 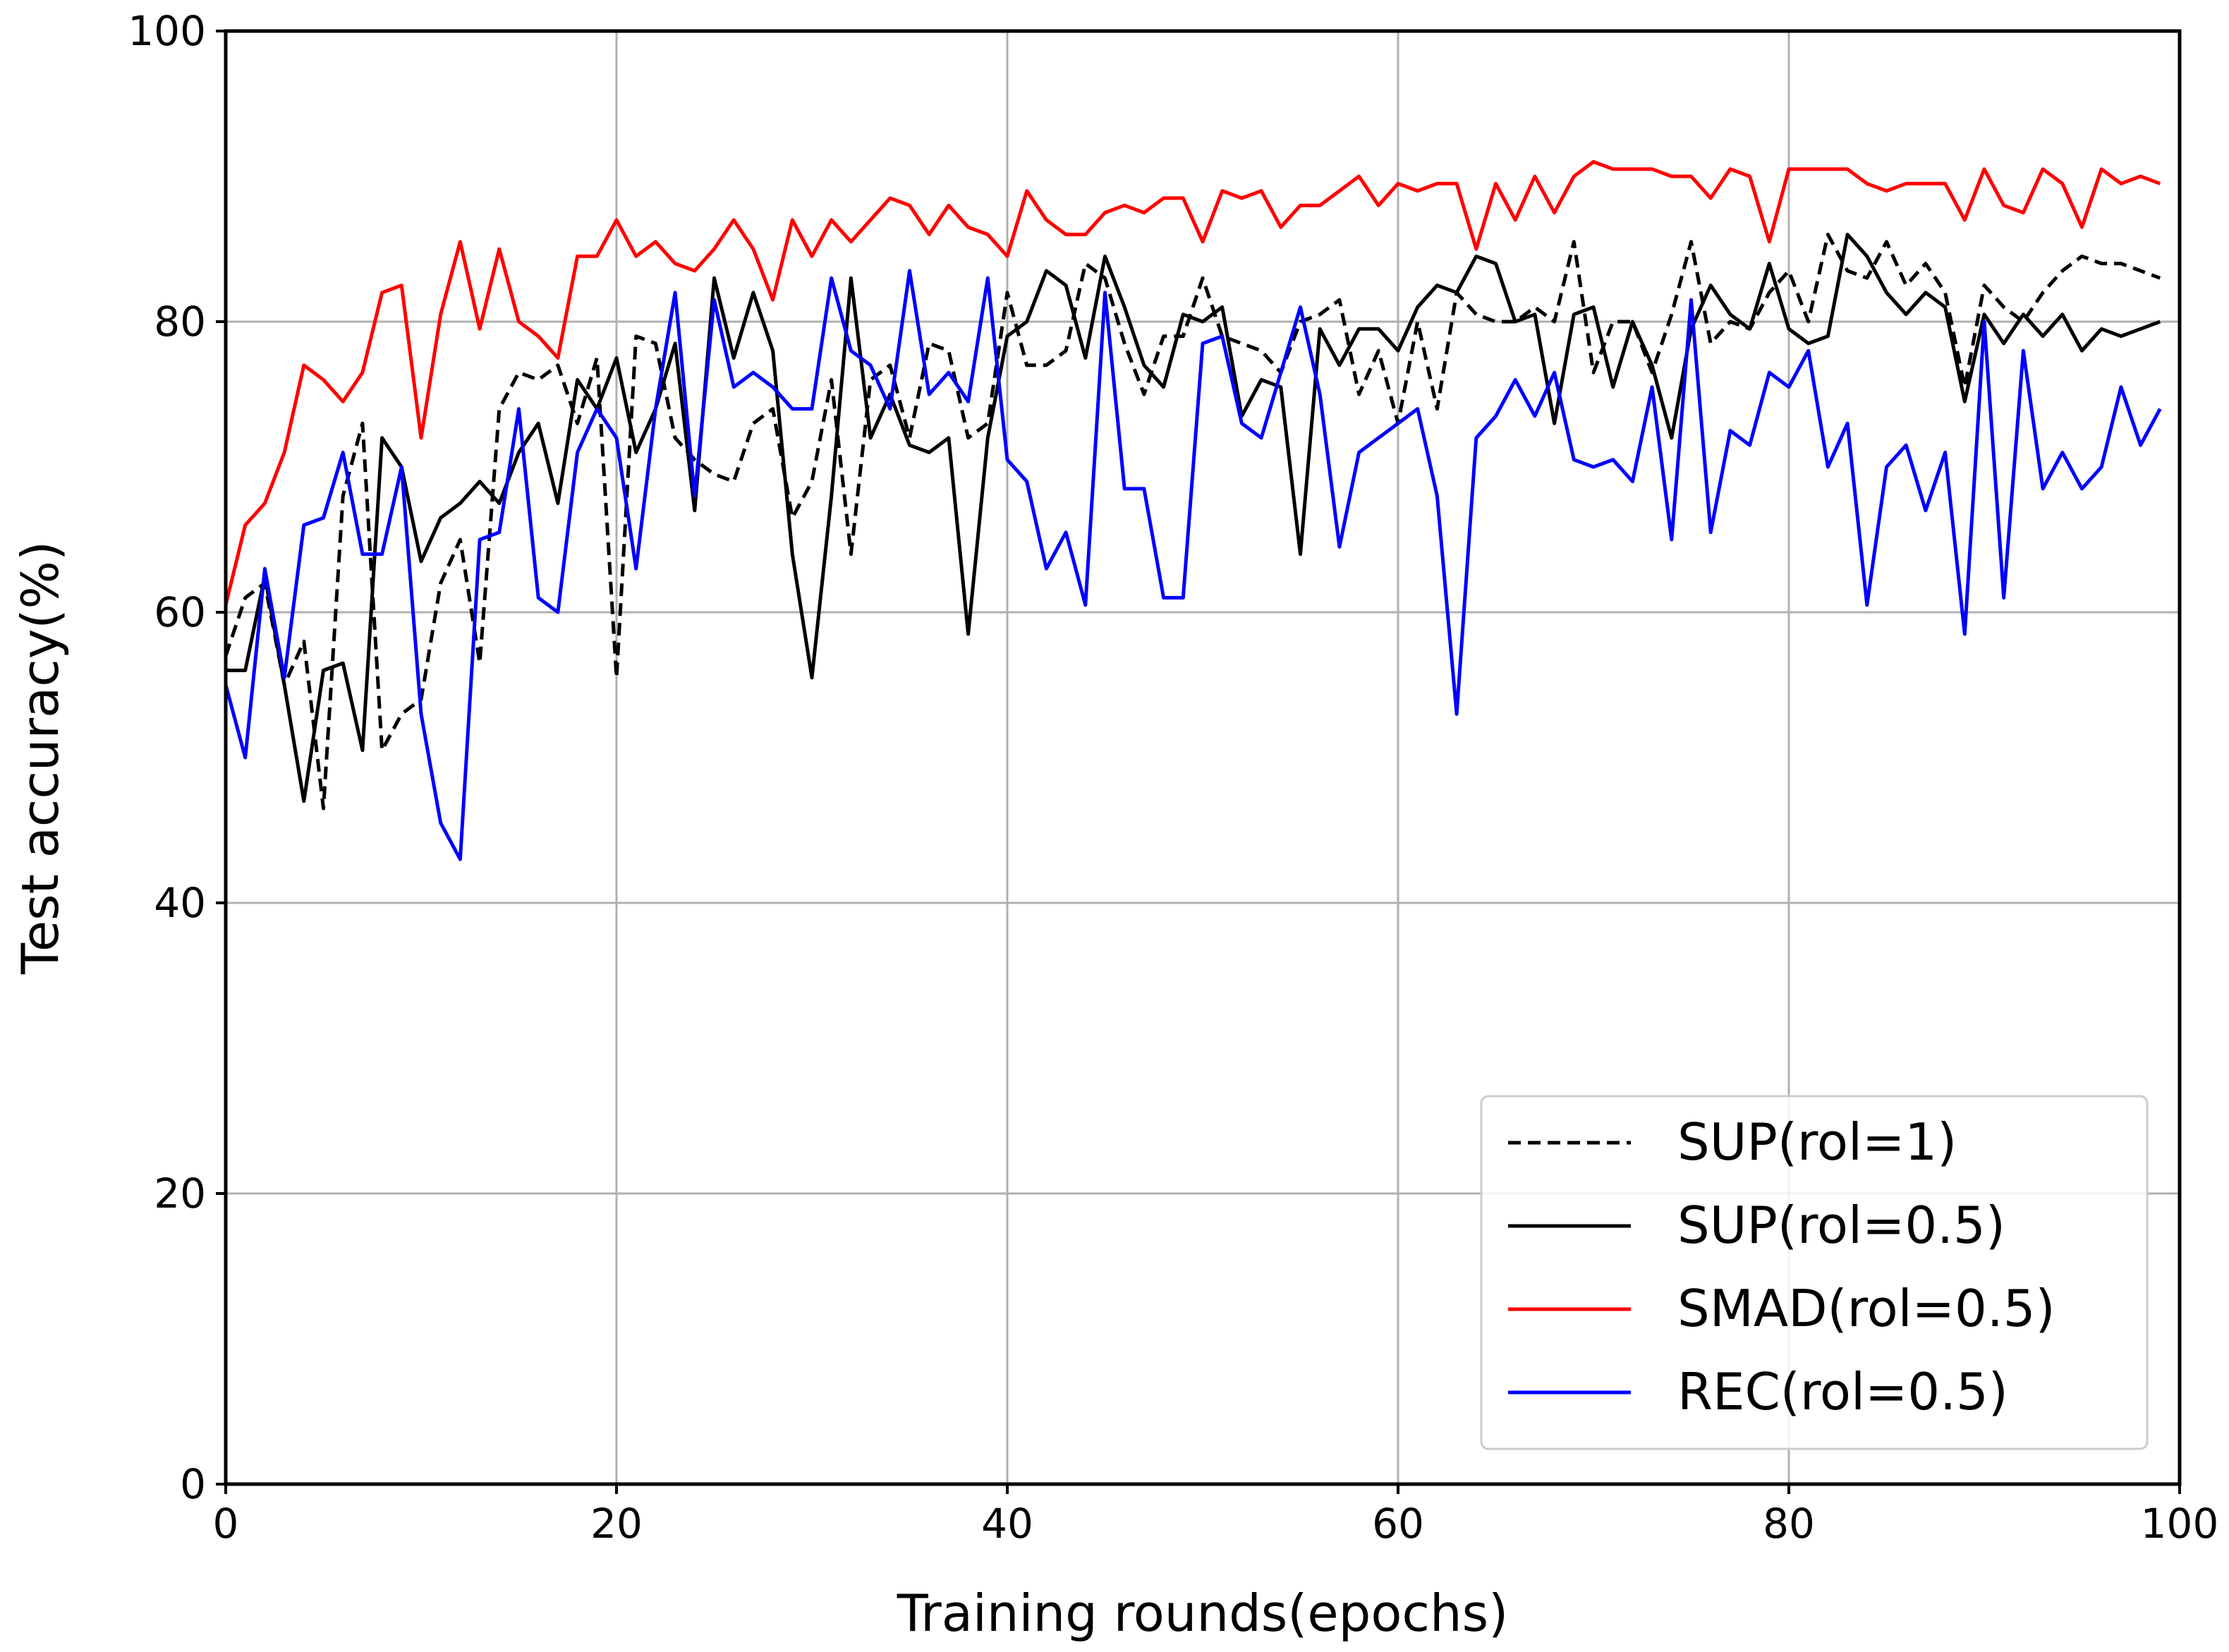 What do you see at coordinates (40, 758) in the screenshot?
I see `y-axis-title: Test accuracy(%)` at bounding box center [40, 758].